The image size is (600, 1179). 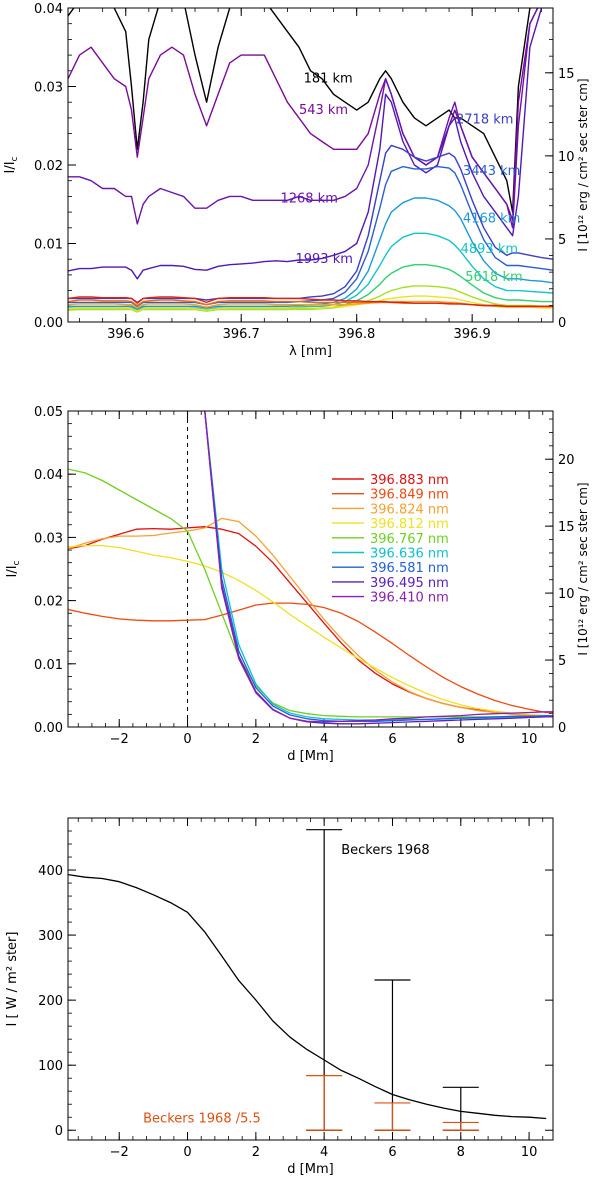 What do you see at coordinates (50, 1001) in the screenshot?
I see `y-tick-label: 200` at bounding box center [50, 1001].